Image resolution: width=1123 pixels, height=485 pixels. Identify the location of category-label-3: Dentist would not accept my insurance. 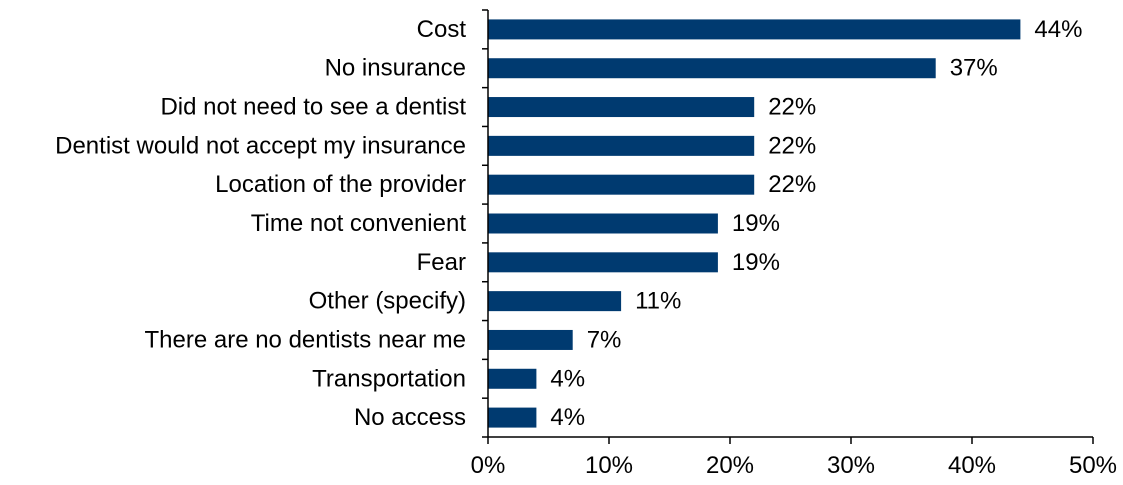
(260, 145).